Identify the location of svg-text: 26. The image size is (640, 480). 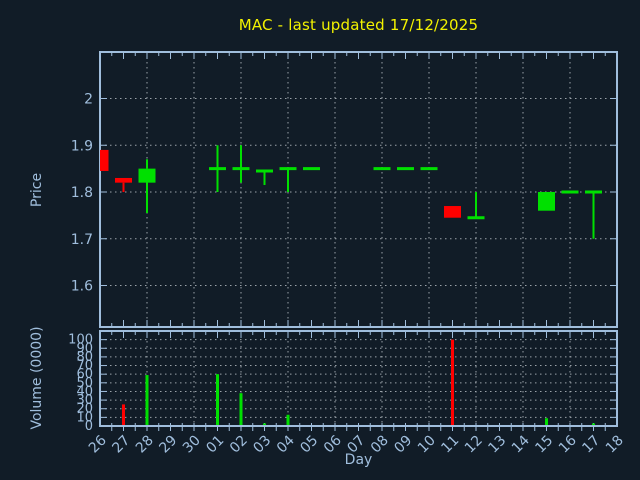
(98, 444).